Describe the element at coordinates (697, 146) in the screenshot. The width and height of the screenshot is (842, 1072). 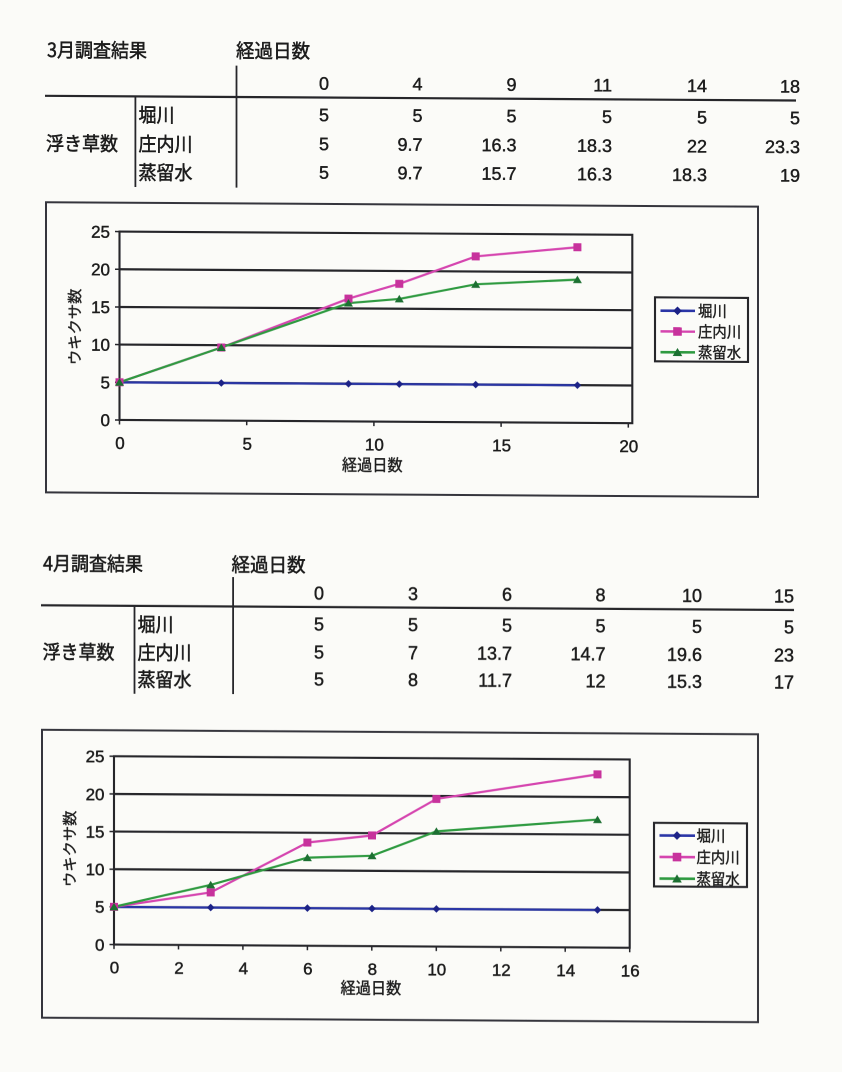
I see `svg-text: 22` at that location.